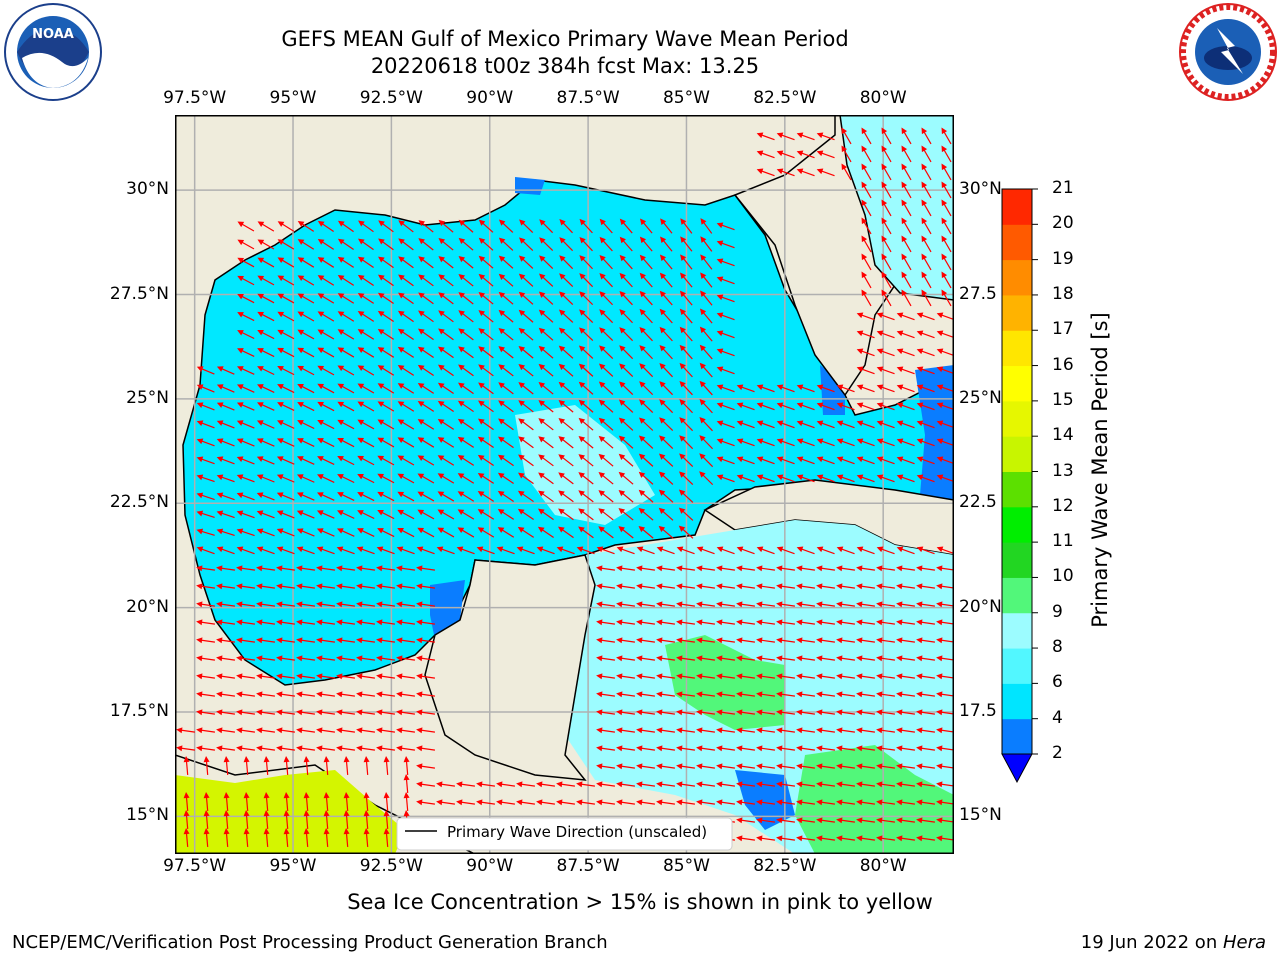 The height and width of the screenshot is (960, 1280). Describe the element at coordinates (978, 293) in the screenshot. I see `lat-label-right: 27.5` at that location.